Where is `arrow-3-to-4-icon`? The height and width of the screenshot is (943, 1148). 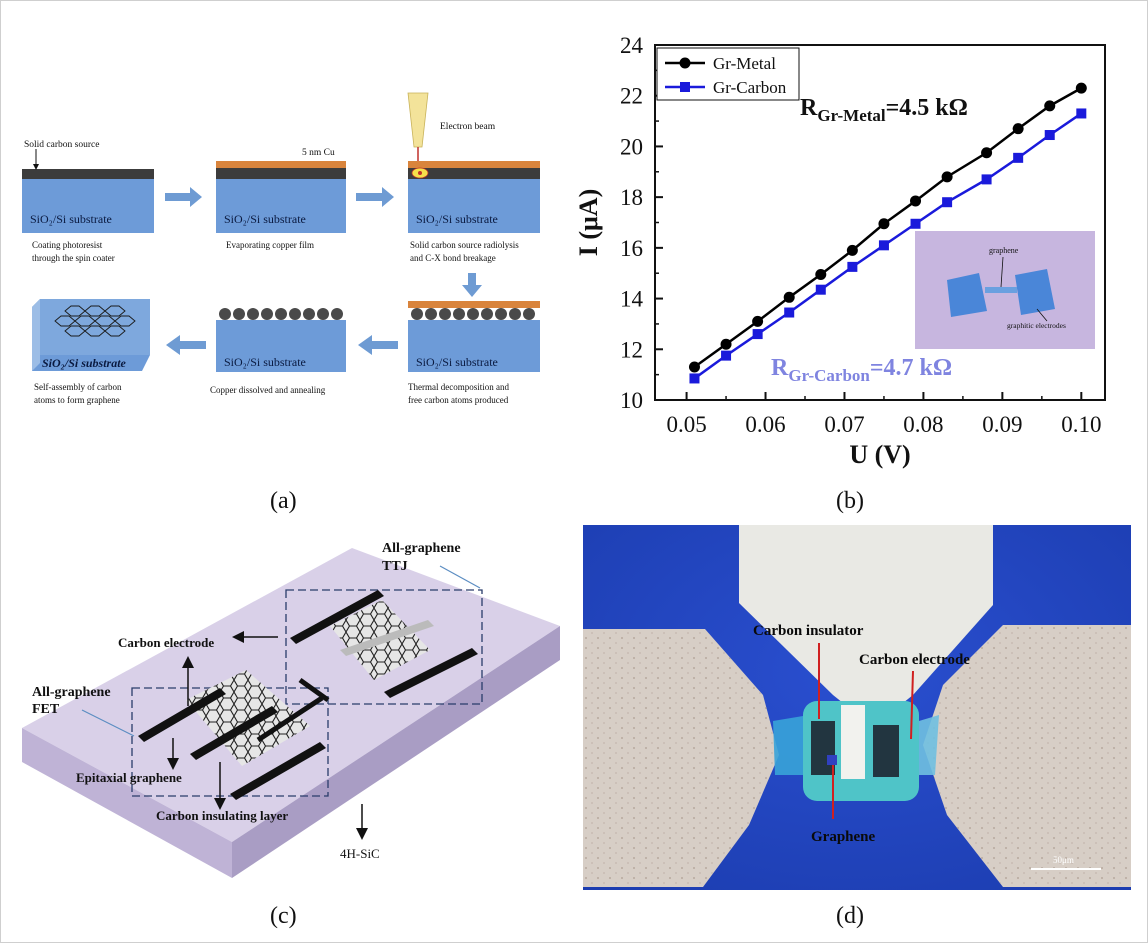
arrow-3-to-4-icon is located at coordinates (472, 285).